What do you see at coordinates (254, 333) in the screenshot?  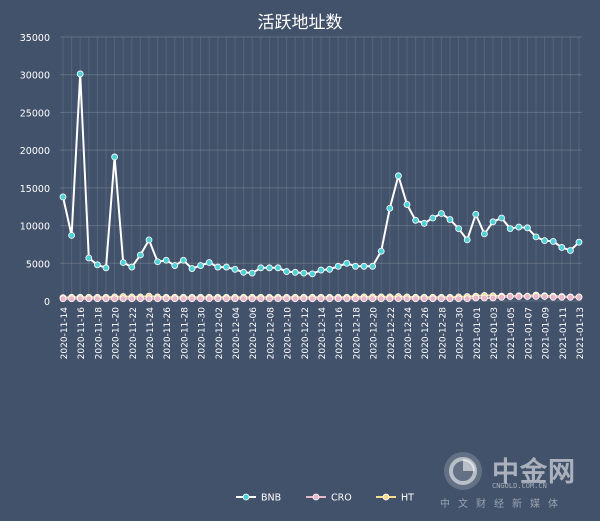 I see `x-tick-label: 2020-12-06` at bounding box center [254, 333].